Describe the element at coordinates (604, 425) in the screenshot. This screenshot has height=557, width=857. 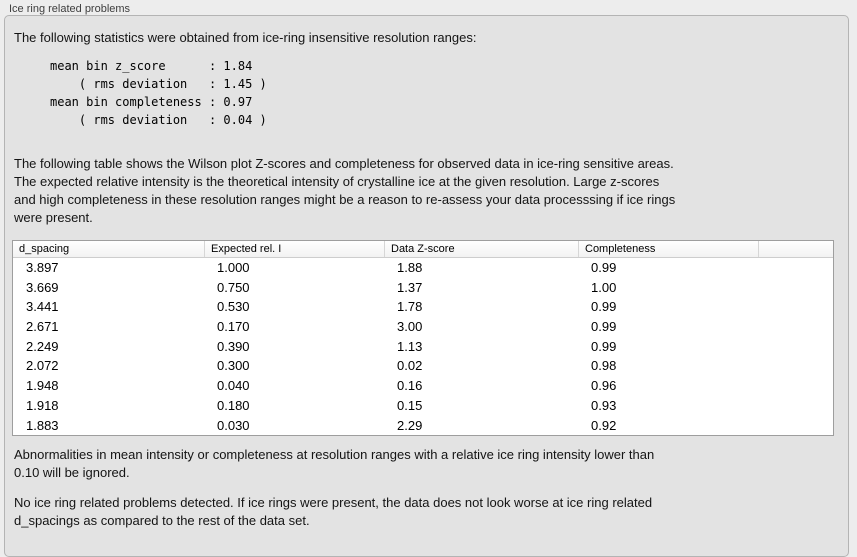
I see `cell-completeness: 0.92` at that location.